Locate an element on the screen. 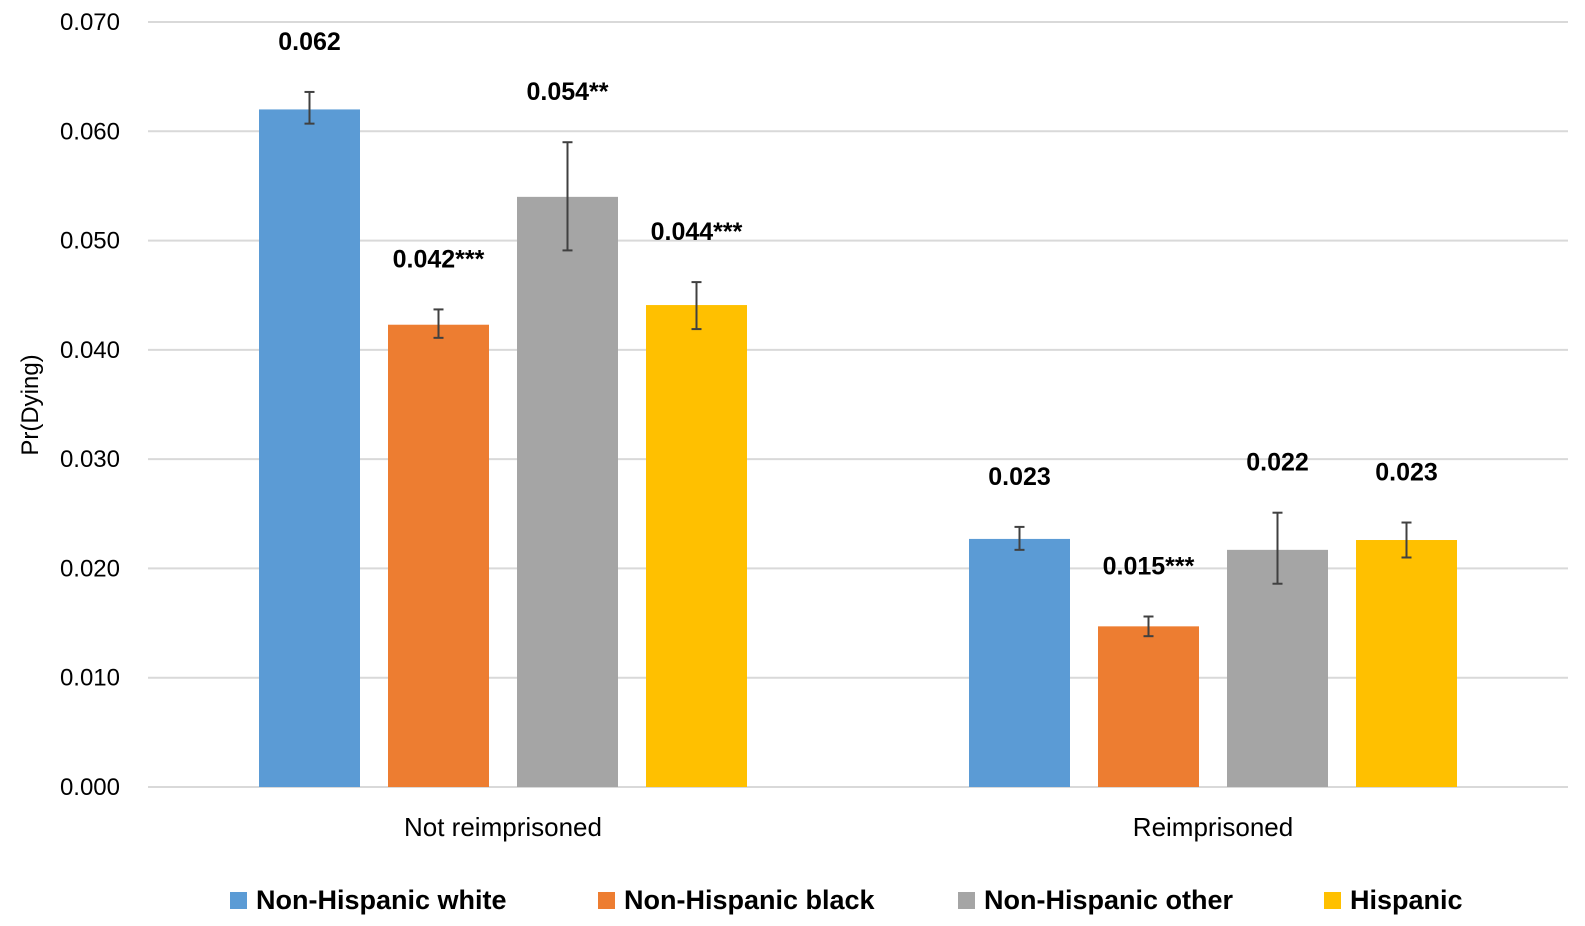 The height and width of the screenshot is (926, 1585). legend-item: Non-Hispanic white is located at coordinates (368, 900).